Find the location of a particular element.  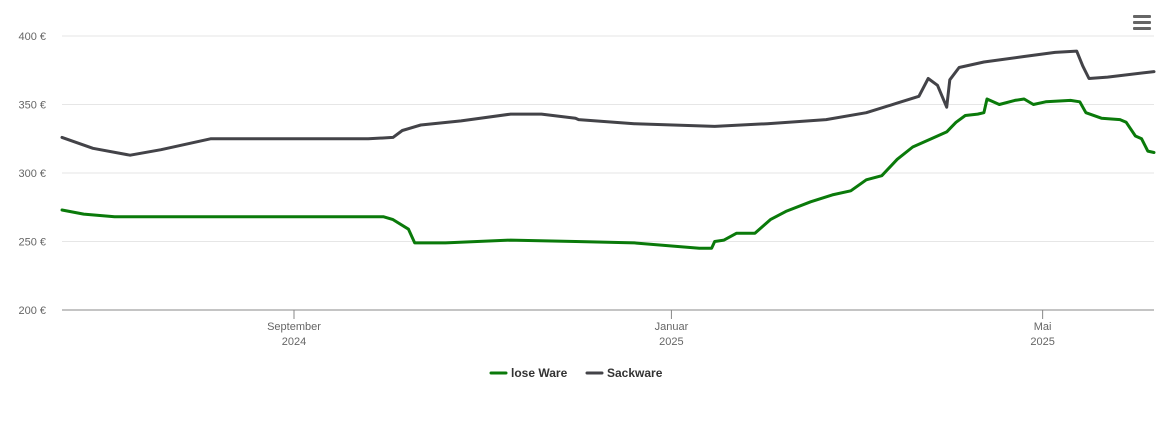

y-axis-tick-labels: 200 € 250 € 300 € 350 € 400 € is located at coordinates (32, 174).